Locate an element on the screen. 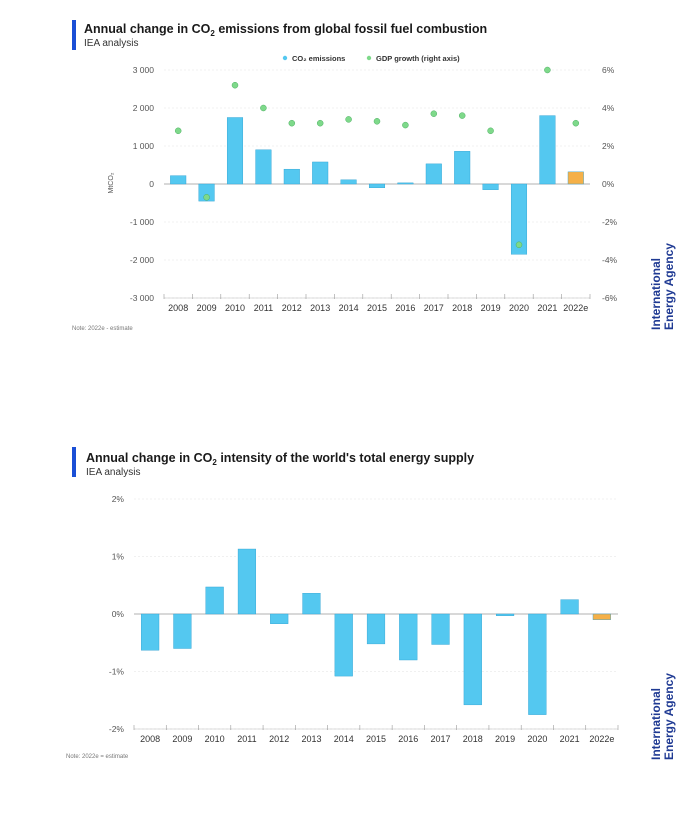 This screenshot has width=700, height=819. y-tick-label: -2 000 is located at coordinates (142, 260).